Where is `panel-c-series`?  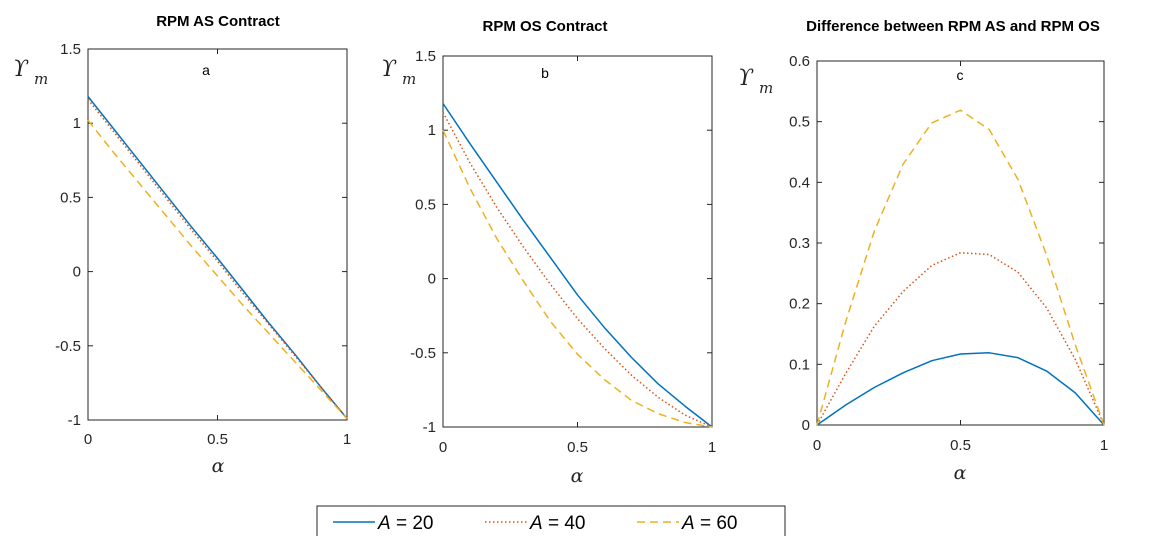
panel-c-series is located at coordinates (960, 267).